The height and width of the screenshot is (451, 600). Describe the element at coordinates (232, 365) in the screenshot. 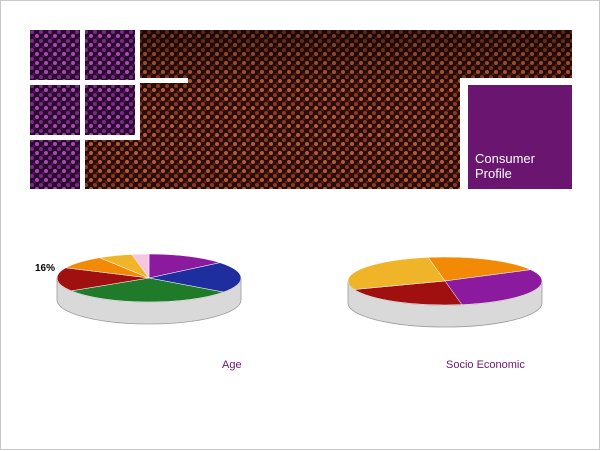

I see `age-chart-title: Age` at that location.